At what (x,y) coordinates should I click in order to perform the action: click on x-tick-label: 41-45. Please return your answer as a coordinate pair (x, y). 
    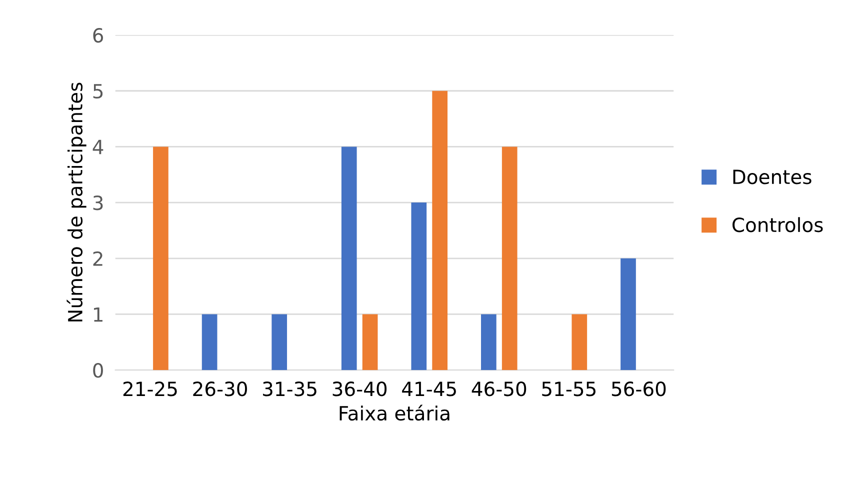
    Looking at the image, I should click on (429, 389).